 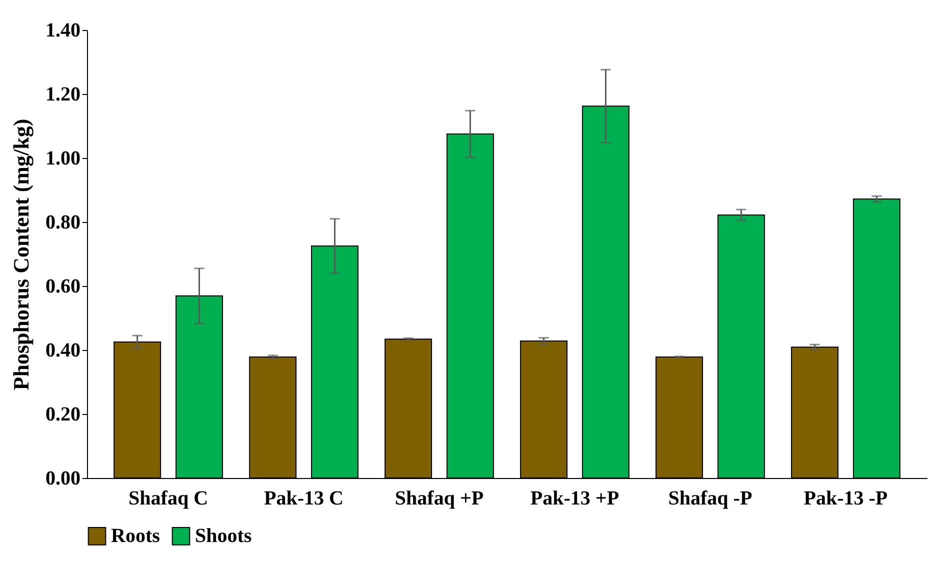 I want to click on y-tick-label: 0.40, so click(x=63, y=351).